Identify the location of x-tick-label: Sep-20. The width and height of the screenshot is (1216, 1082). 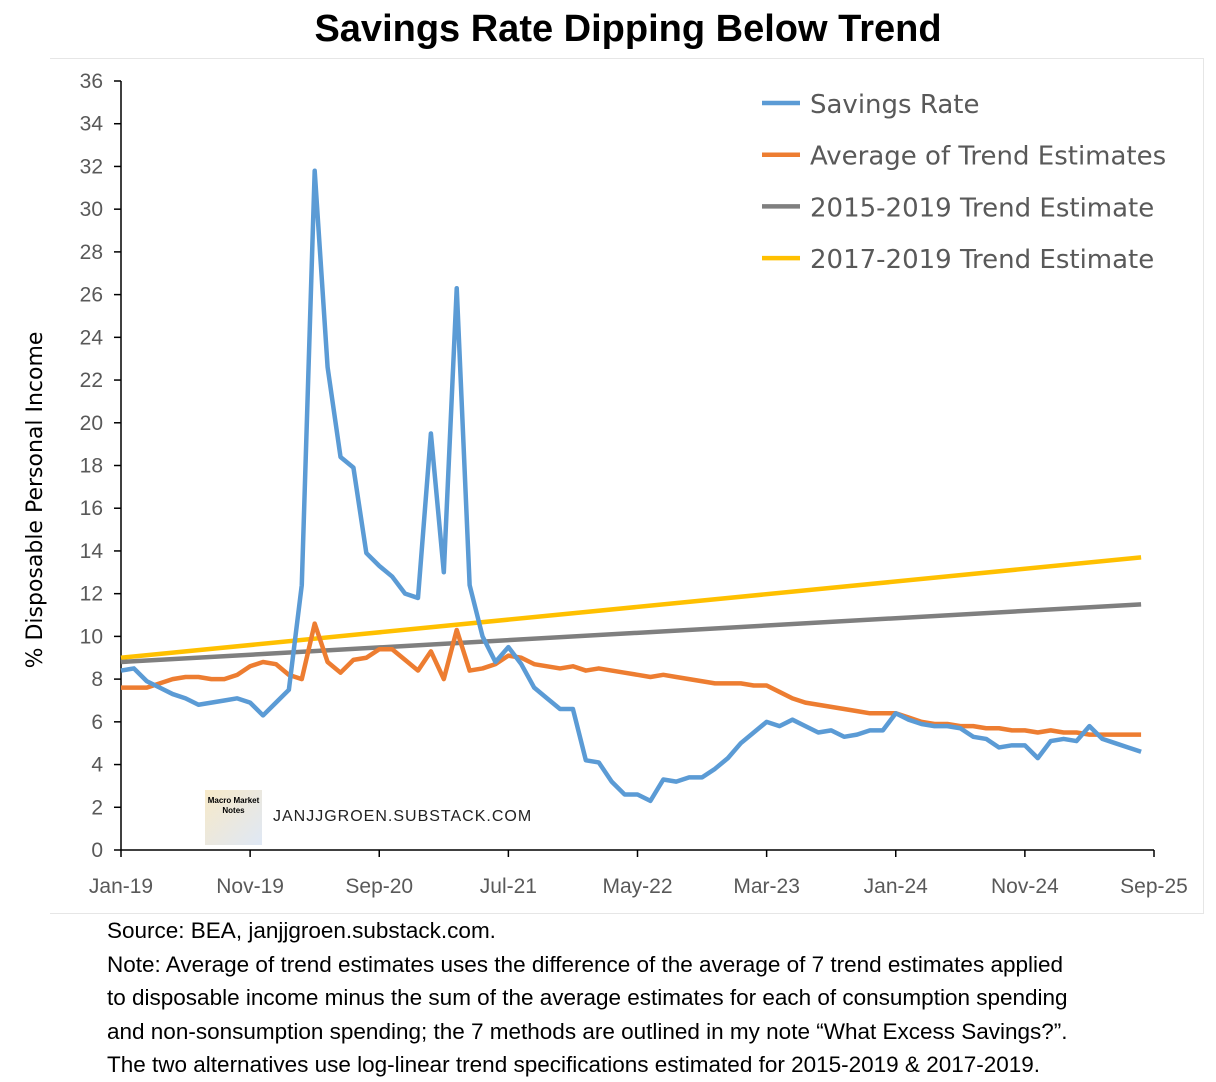
(379, 886).